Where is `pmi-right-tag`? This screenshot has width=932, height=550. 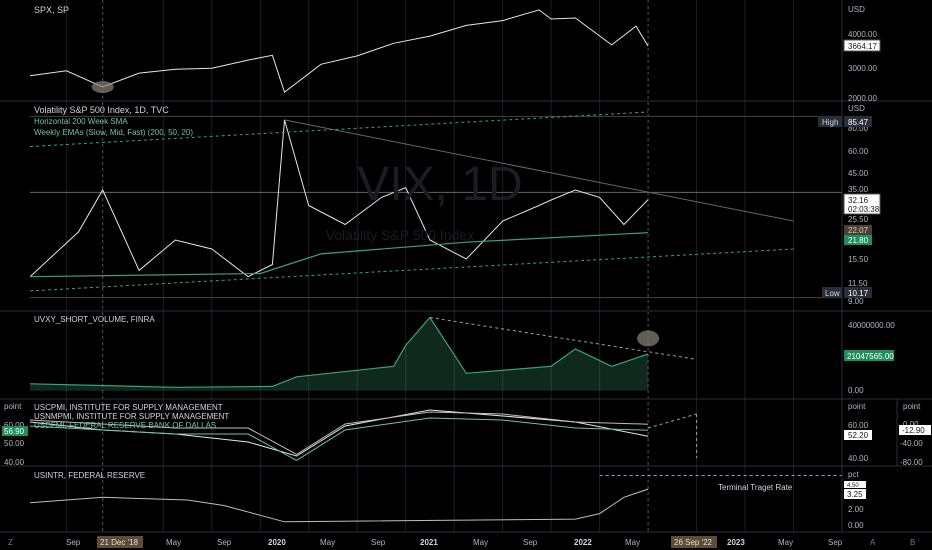 pmi-right-tag is located at coordinates (915, 430).